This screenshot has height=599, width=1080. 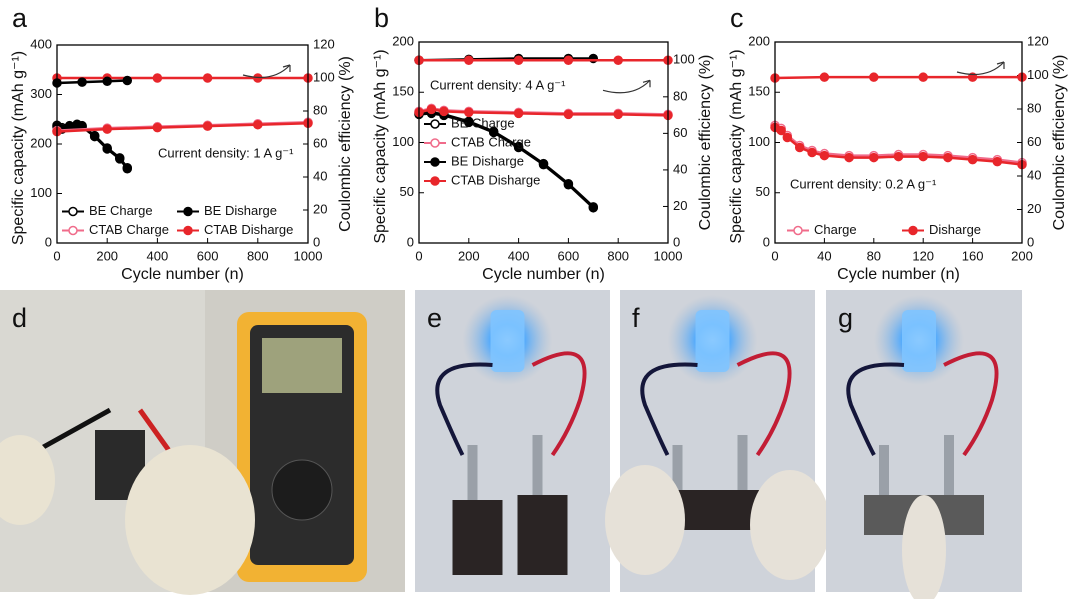 What do you see at coordinates (835, 229) in the screenshot?
I see `legend-label: Charge` at bounding box center [835, 229].